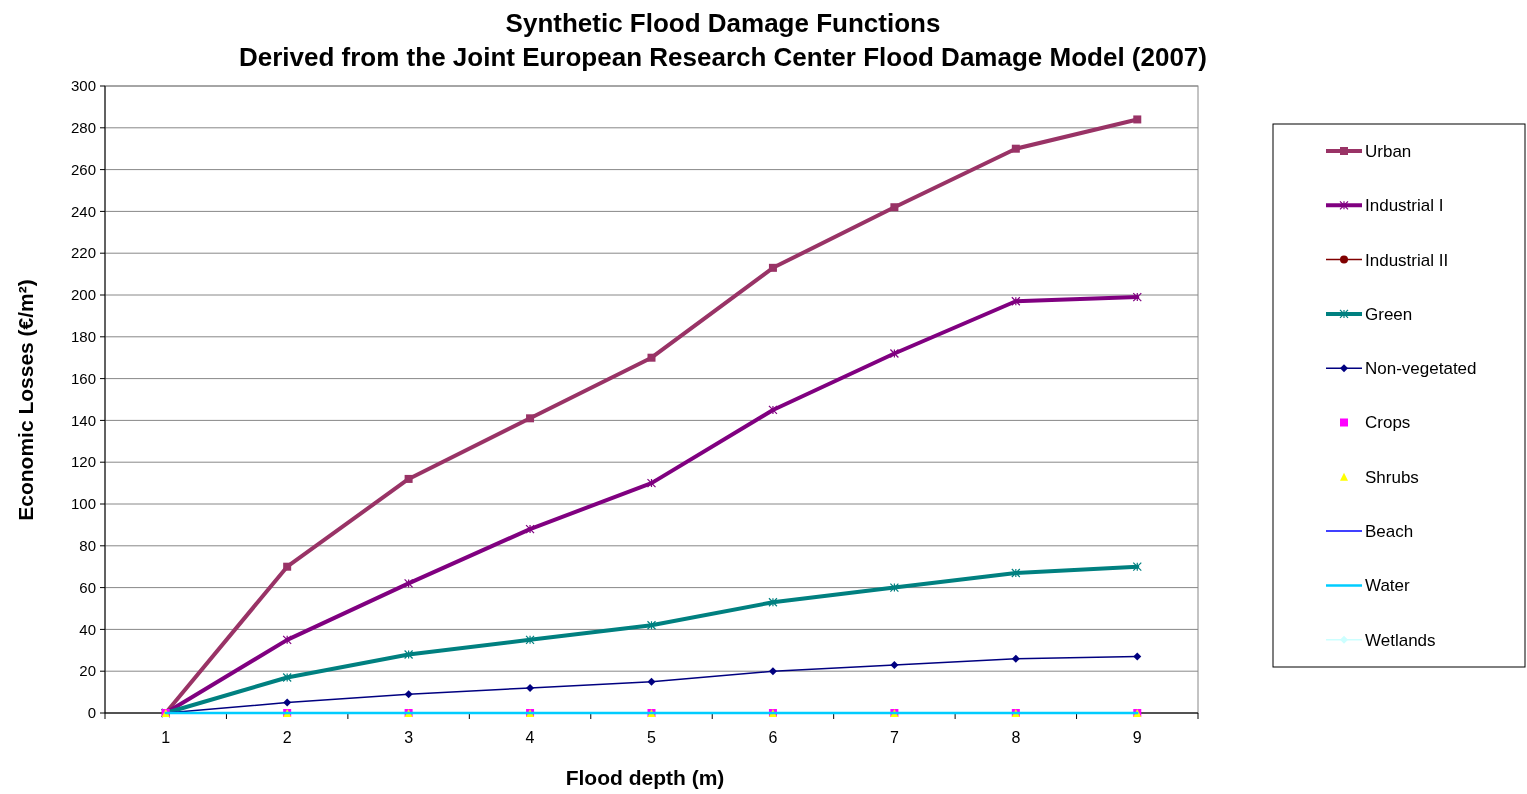 The image size is (1527, 794). I want to click on x-tick-label: 2, so click(287, 737).